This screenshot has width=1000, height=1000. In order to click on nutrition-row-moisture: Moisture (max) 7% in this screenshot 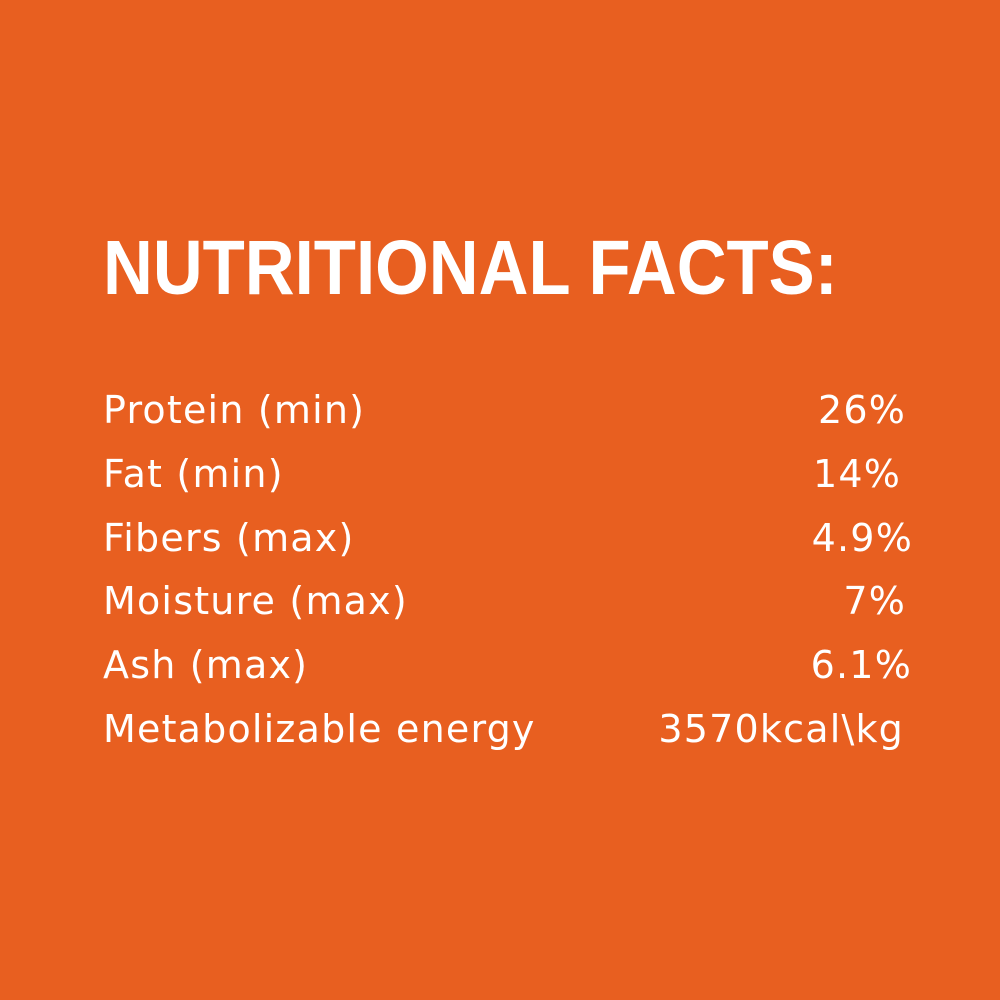, I will do `click(505, 609)`.